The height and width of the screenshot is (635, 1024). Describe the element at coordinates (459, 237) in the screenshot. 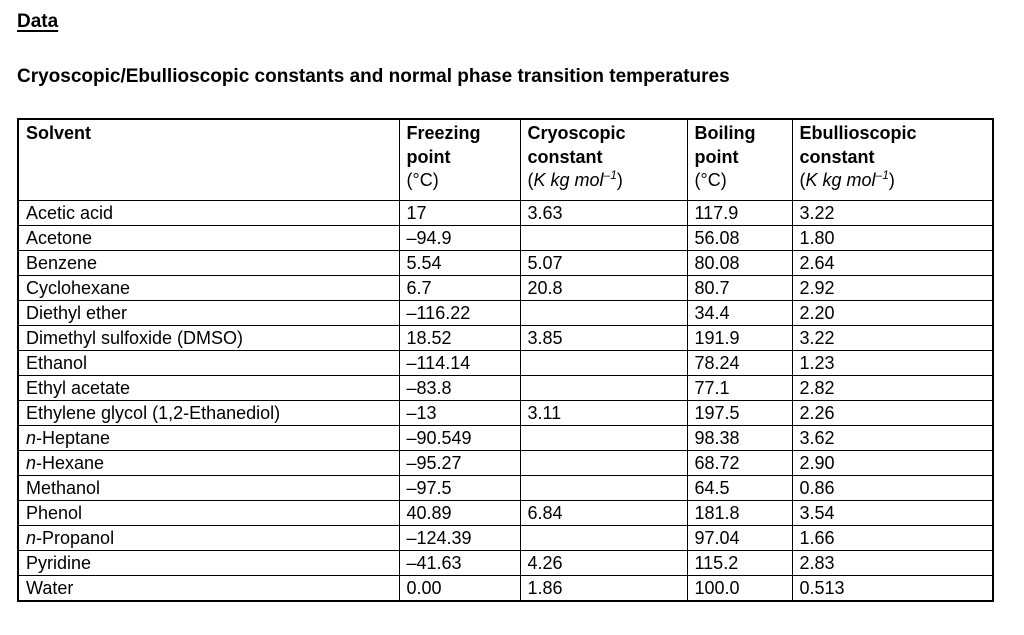

I see `freezing-point-cell: –94.9` at that location.